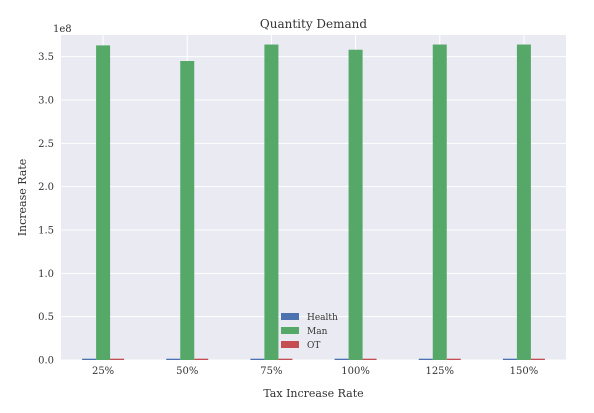  What do you see at coordinates (290, 330) in the screenshot?
I see `legend-swatch-man` at bounding box center [290, 330].